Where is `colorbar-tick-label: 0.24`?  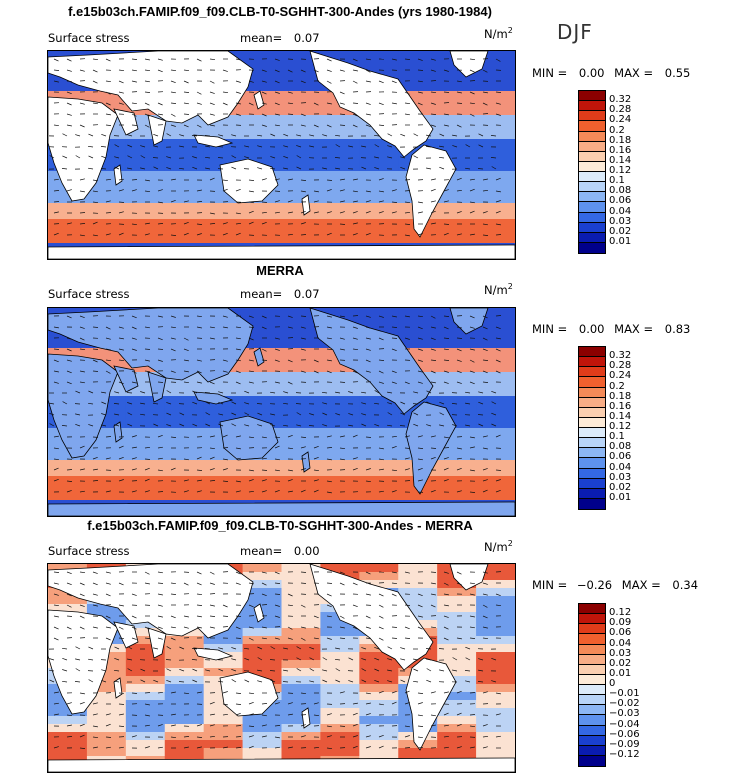
colorbar-tick-label: 0.24 is located at coordinates (620, 376).